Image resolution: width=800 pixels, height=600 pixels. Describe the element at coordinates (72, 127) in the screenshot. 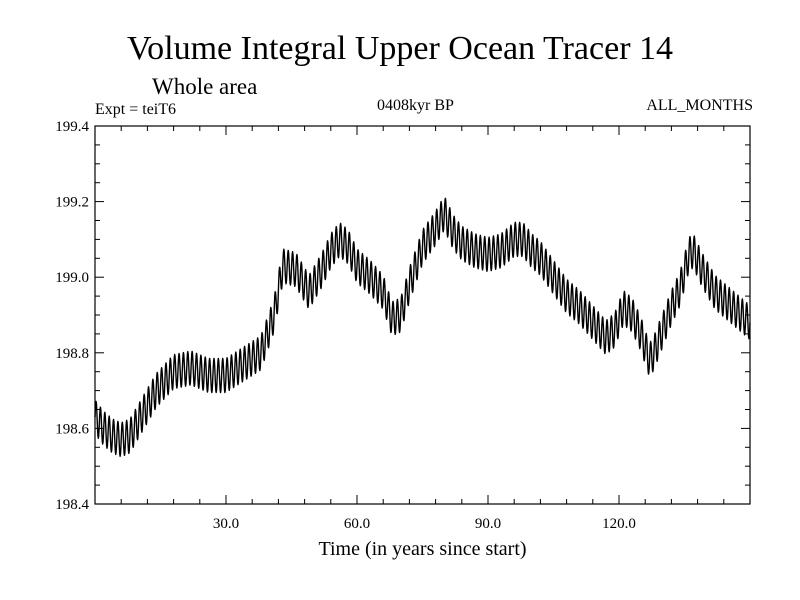

I see `y-tick-label: 199.4` at that location.